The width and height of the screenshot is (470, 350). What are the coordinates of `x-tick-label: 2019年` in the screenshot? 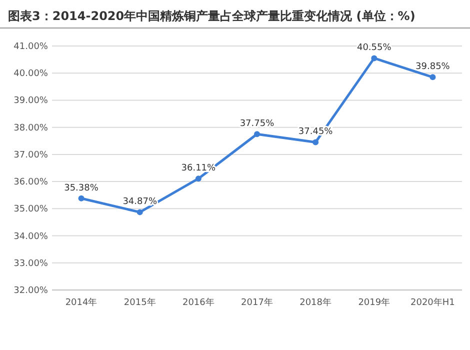 It's located at (374, 302).